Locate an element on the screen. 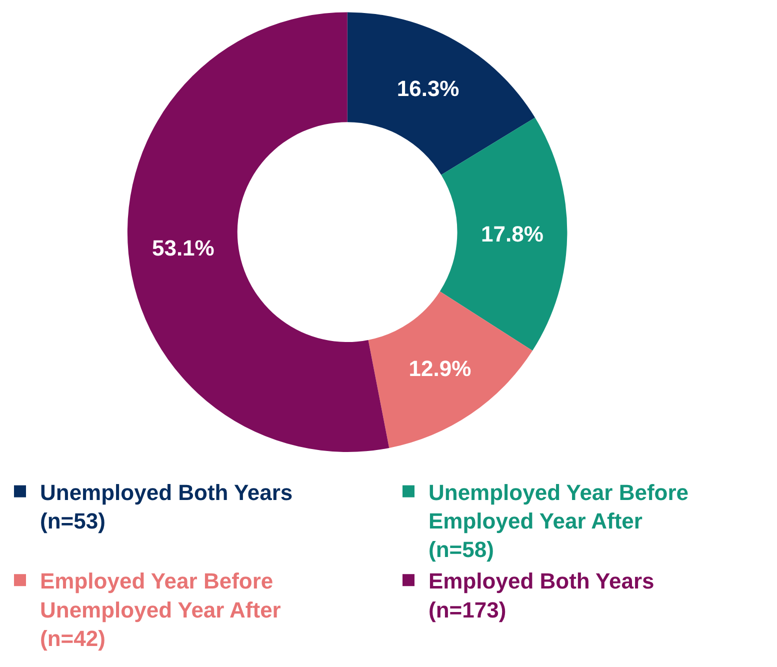 The height and width of the screenshot is (667, 777). data-label: 12.9% is located at coordinates (440, 369).